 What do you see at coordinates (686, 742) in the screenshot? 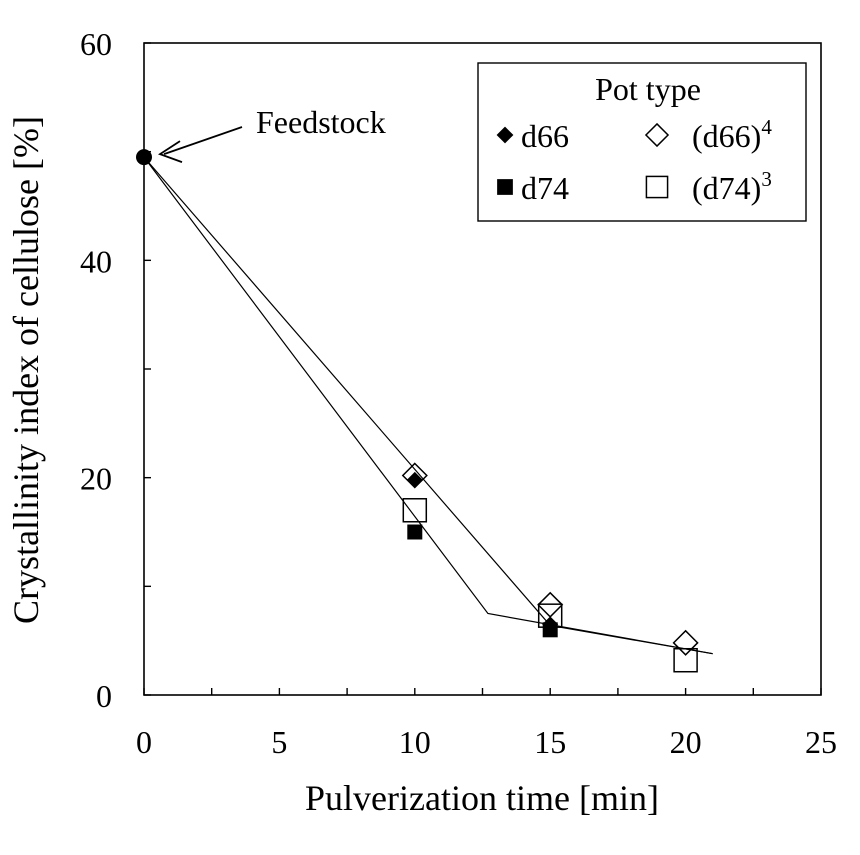
I see `x-tick-label: 20` at bounding box center [686, 742].